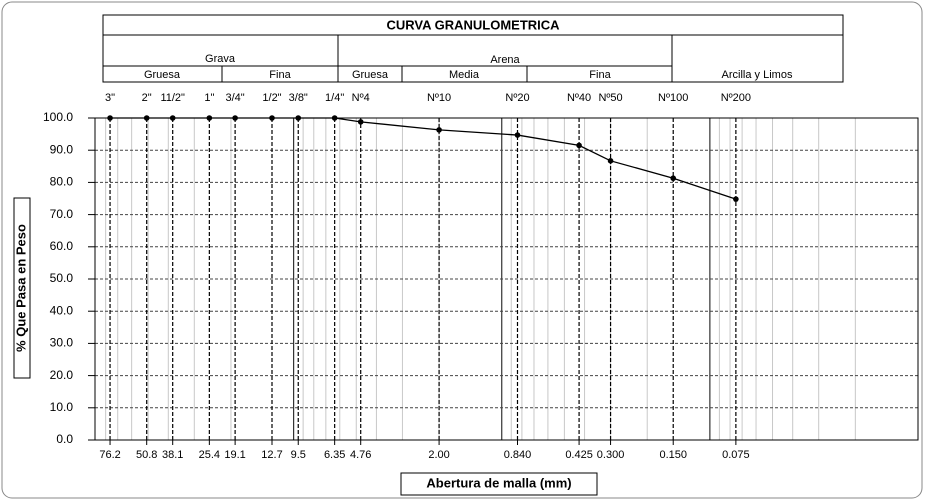  Describe the element at coordinates (610, 98) in the screenshot. I see `sieve-label: Nº50` at that location.